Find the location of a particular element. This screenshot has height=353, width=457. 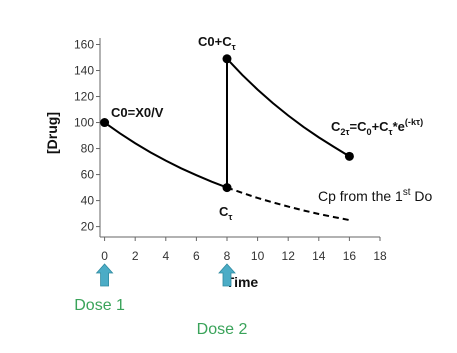

y-tick-label: 100 is located at coordinates (84, 123).